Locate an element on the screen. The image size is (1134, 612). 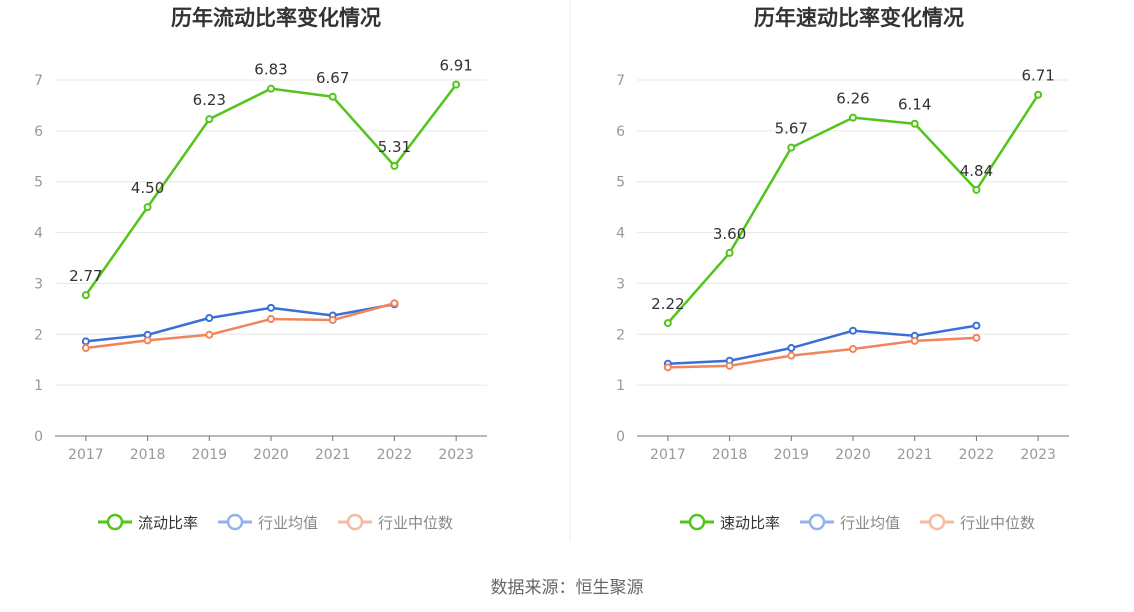
data-label: 5.31 is located at coordinates (394, 147).